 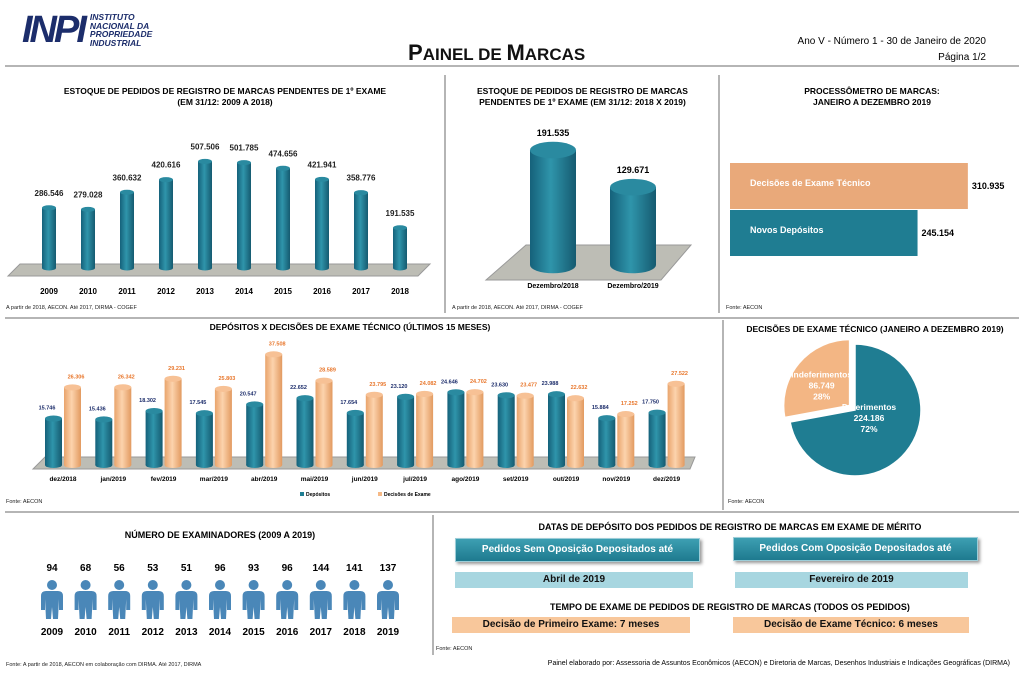 What do you see at coordinates (321, 632) in the screenshot?
I see `x-tick-label: 2017` at bounding box center [321, 632].